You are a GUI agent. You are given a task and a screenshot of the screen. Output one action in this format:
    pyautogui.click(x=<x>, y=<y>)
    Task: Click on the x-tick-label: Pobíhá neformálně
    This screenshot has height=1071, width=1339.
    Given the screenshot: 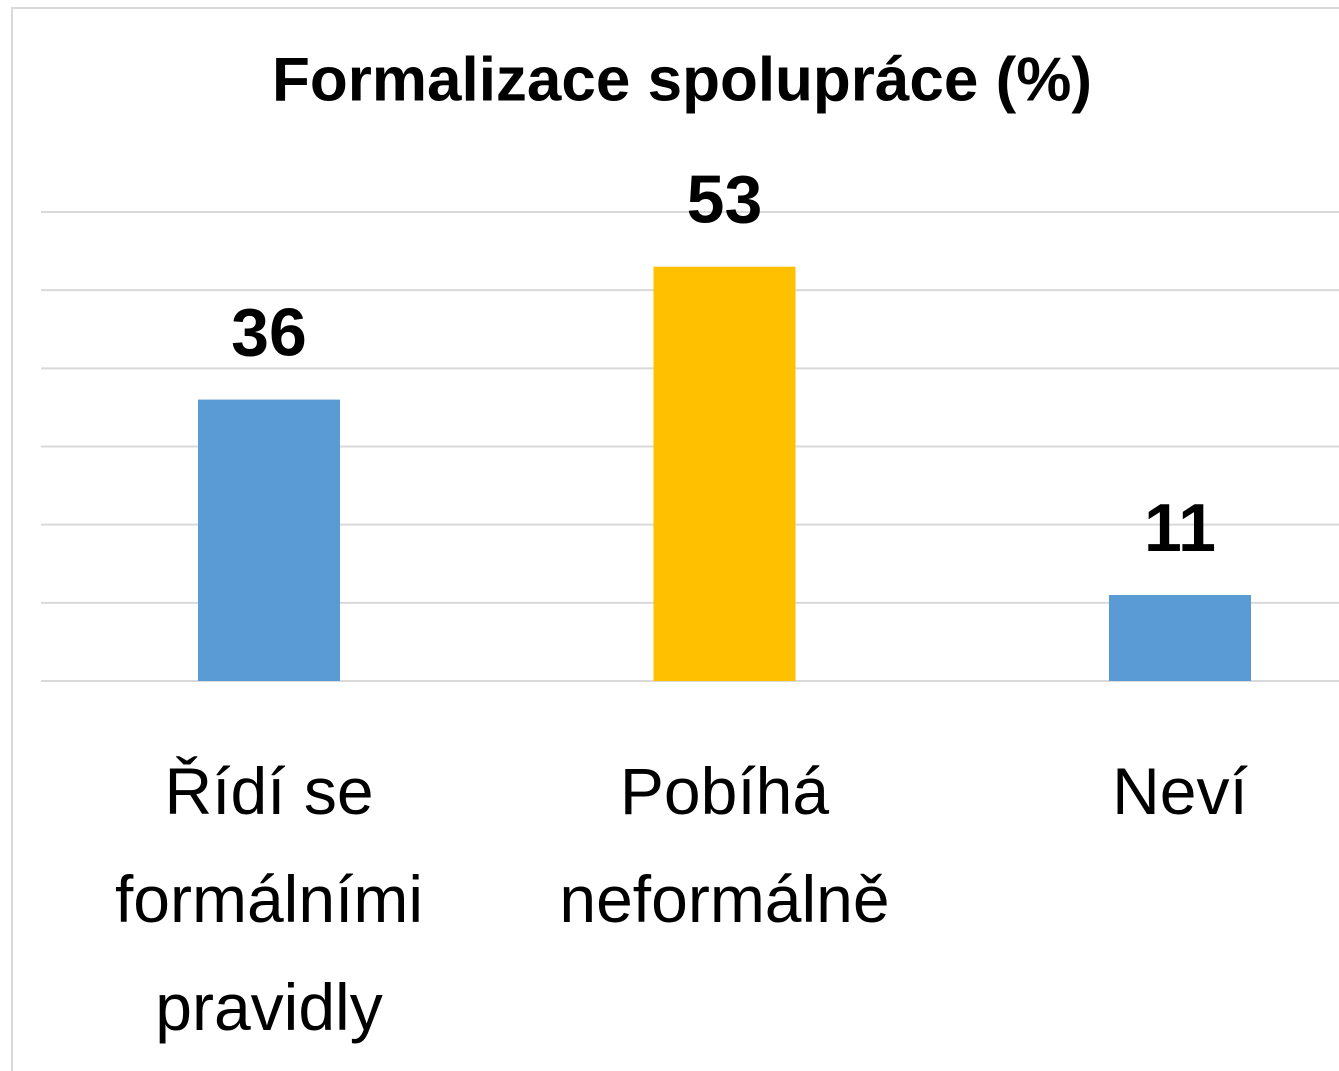 What is the action you would take?
    pyautogui.click(x=724, y=845)
    